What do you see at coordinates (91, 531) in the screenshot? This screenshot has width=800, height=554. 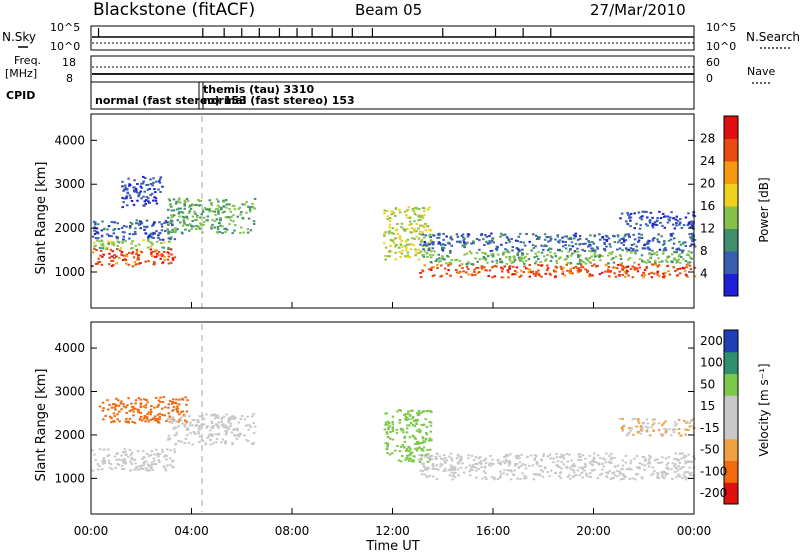 I see `xtick-label: 00:00` at bounding box center [91, 531].